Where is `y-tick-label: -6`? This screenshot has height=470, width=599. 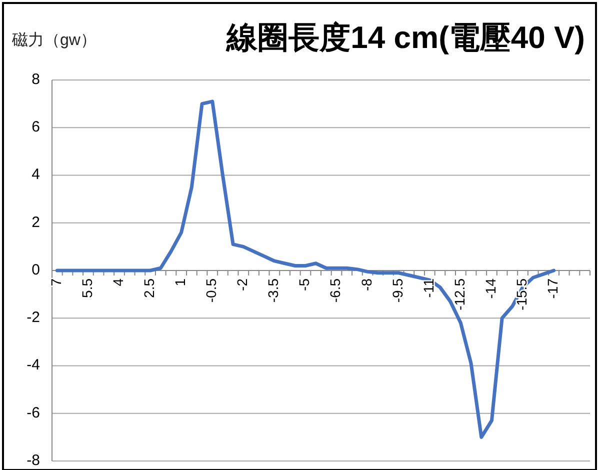 y-tick-label: -6 is located at coordinates (33, 413).